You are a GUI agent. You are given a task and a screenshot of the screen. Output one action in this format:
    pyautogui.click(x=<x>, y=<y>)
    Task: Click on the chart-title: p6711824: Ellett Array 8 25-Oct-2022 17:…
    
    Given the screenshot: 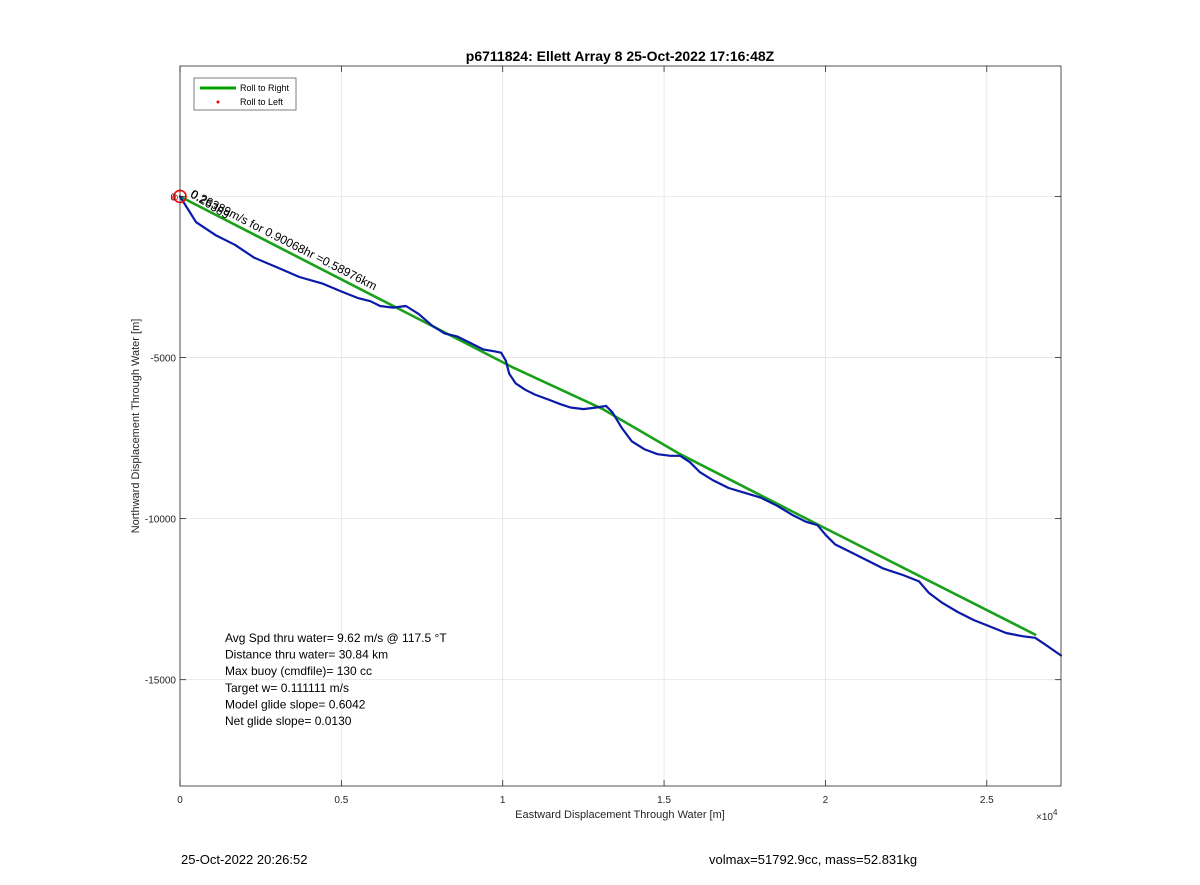 What is the action you would take?
    pyautogui.click(x=620, y=56)
    